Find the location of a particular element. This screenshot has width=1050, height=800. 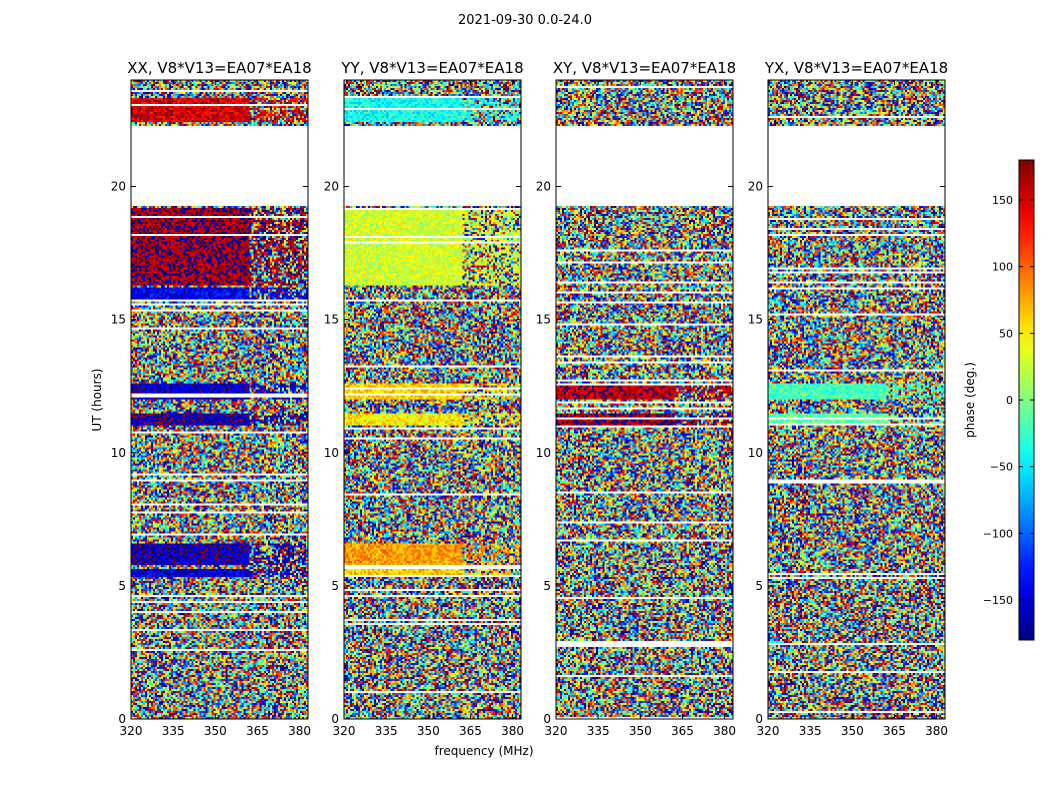

colorbar-tick-label: −100 is located at coordinates (998, 533).